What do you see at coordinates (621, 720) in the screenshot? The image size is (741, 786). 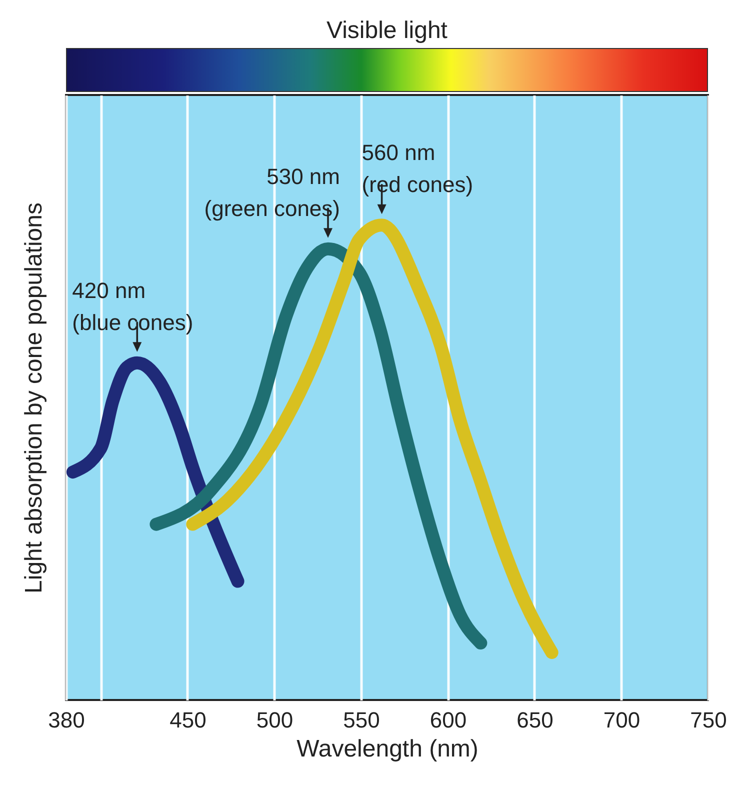 I see `x-tick-label: 700` at bounding box center [621, 720].